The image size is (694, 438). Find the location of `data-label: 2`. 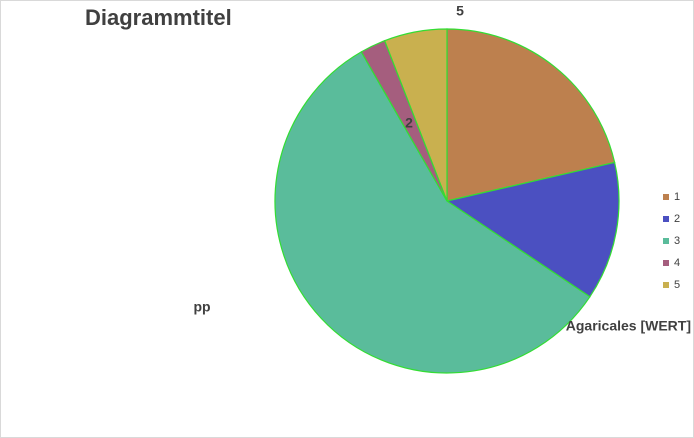

data-label: 2 is located at coordinates (409, 123).